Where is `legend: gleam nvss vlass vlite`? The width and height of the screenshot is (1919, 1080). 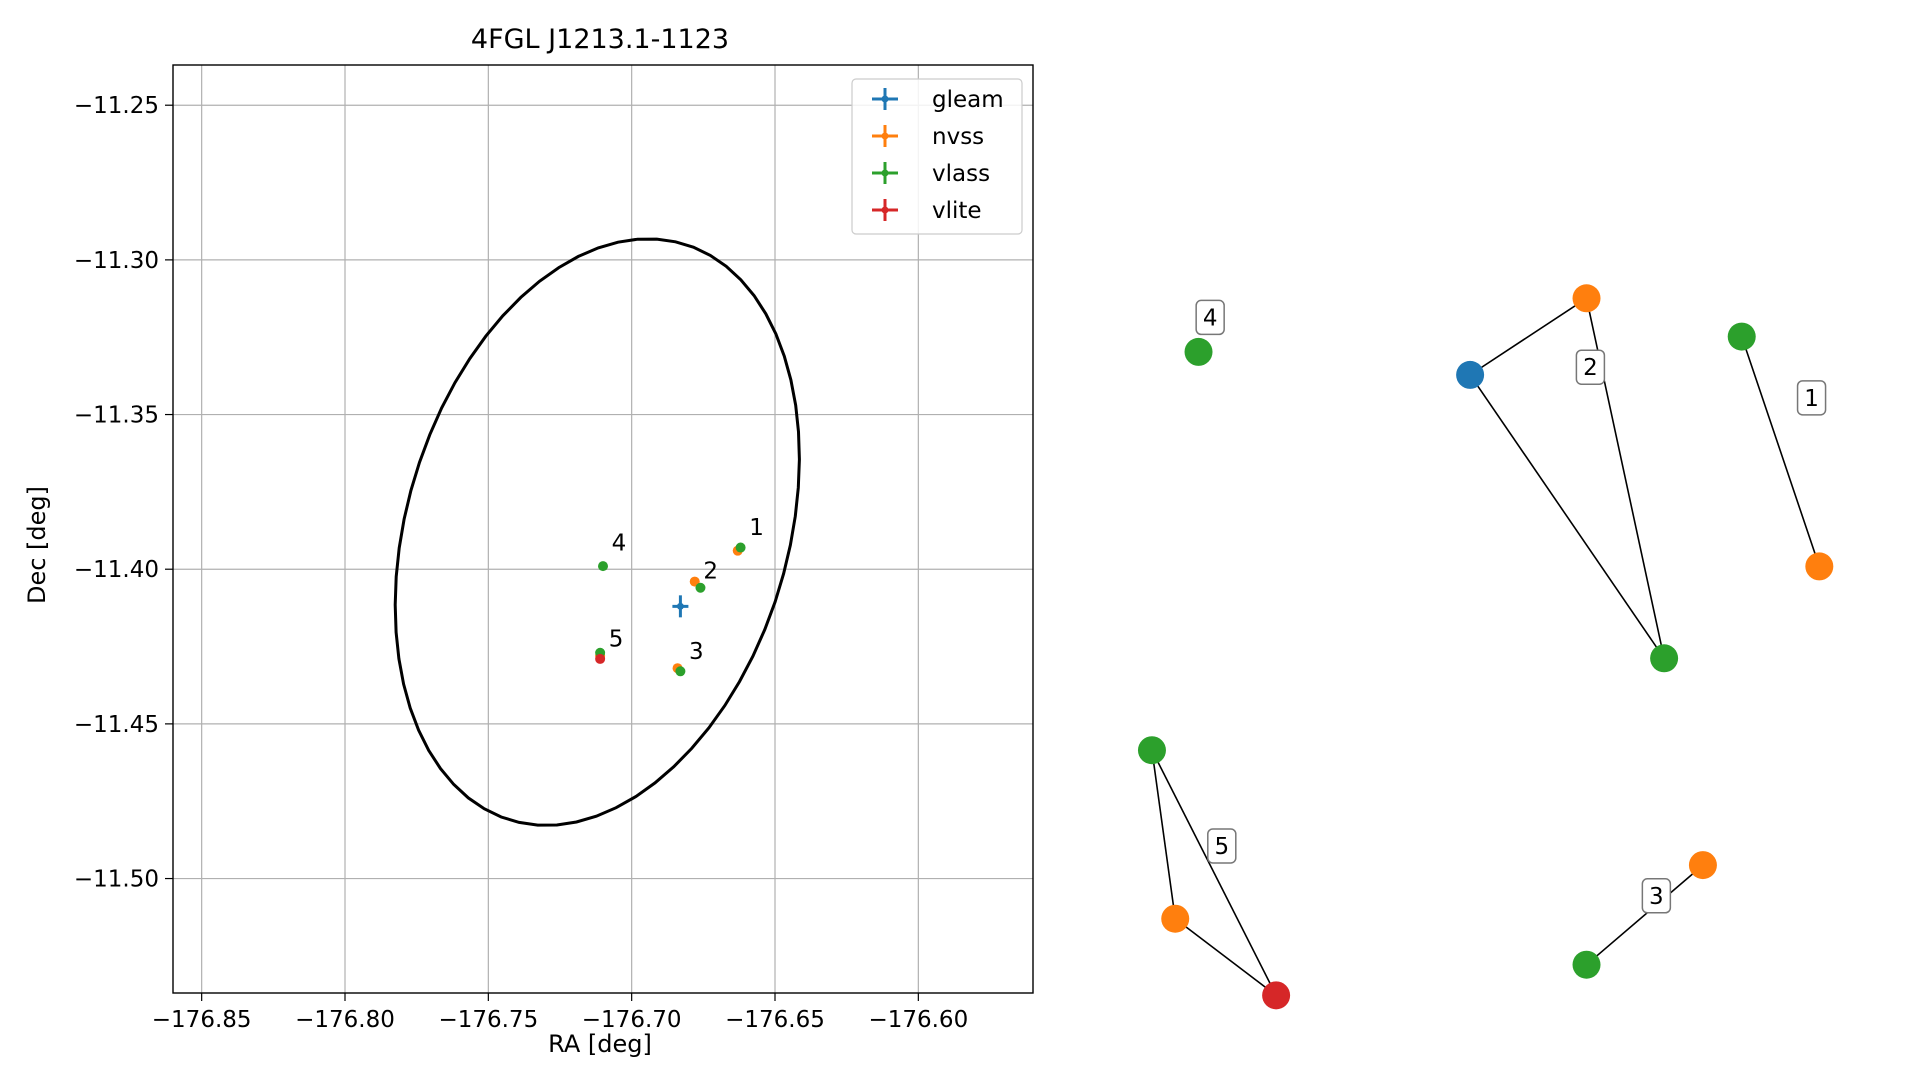 legend: gleam nvss vlass vlite is located at coordinates (937, 156).